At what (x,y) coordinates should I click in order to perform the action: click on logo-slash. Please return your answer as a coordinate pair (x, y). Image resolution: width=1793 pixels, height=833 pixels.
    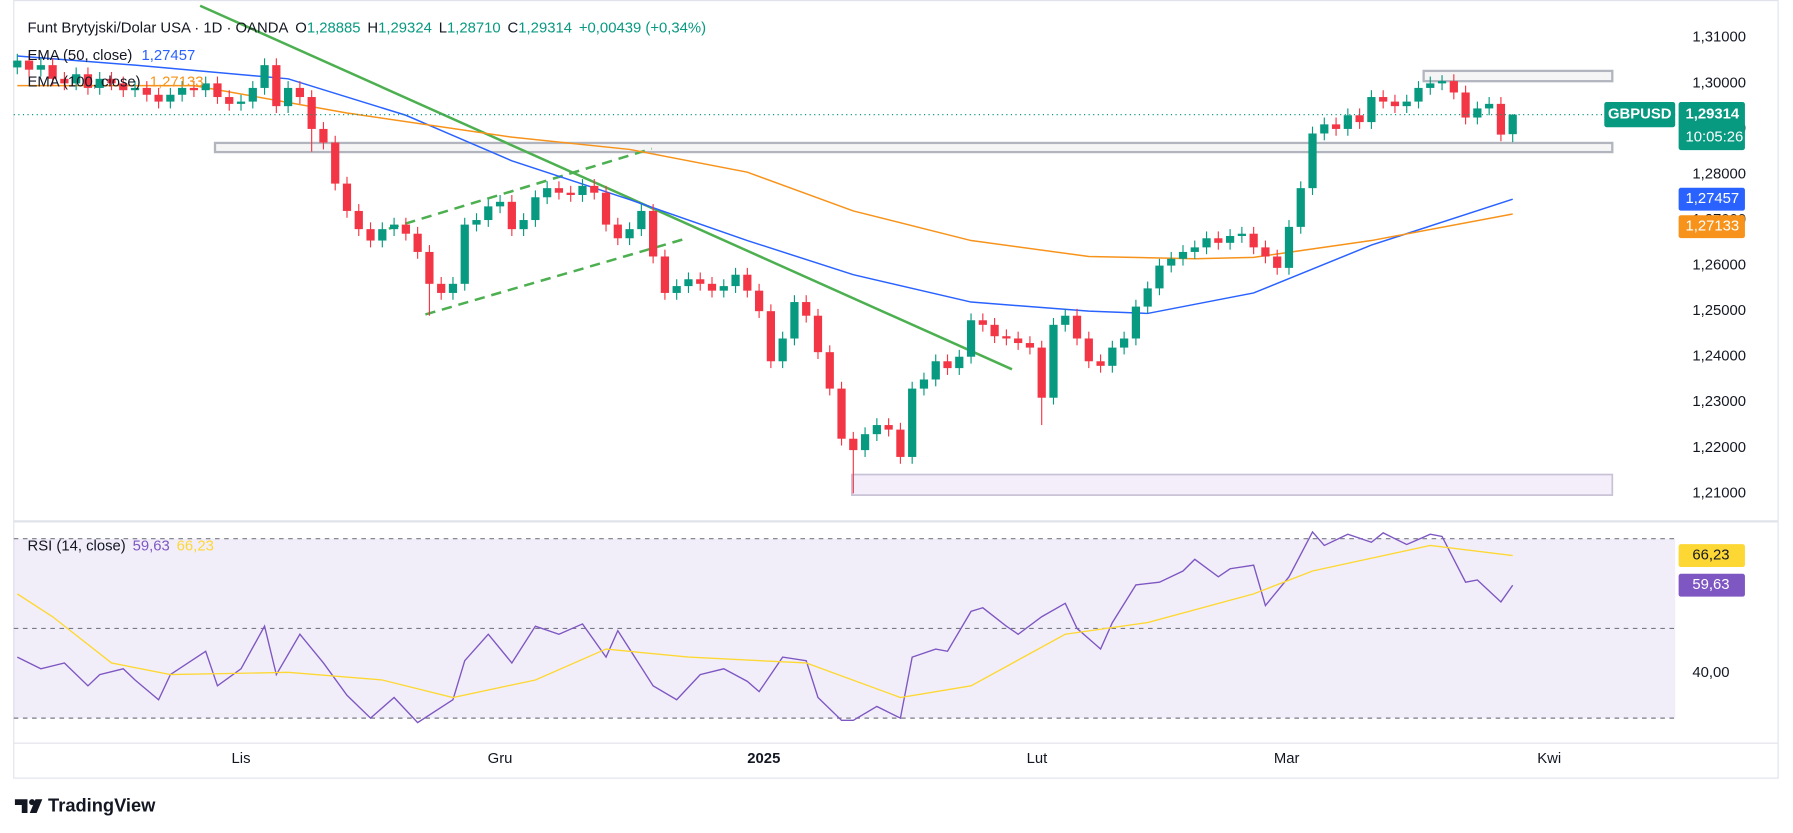
    Looking at the image, I should click on (36, 806).